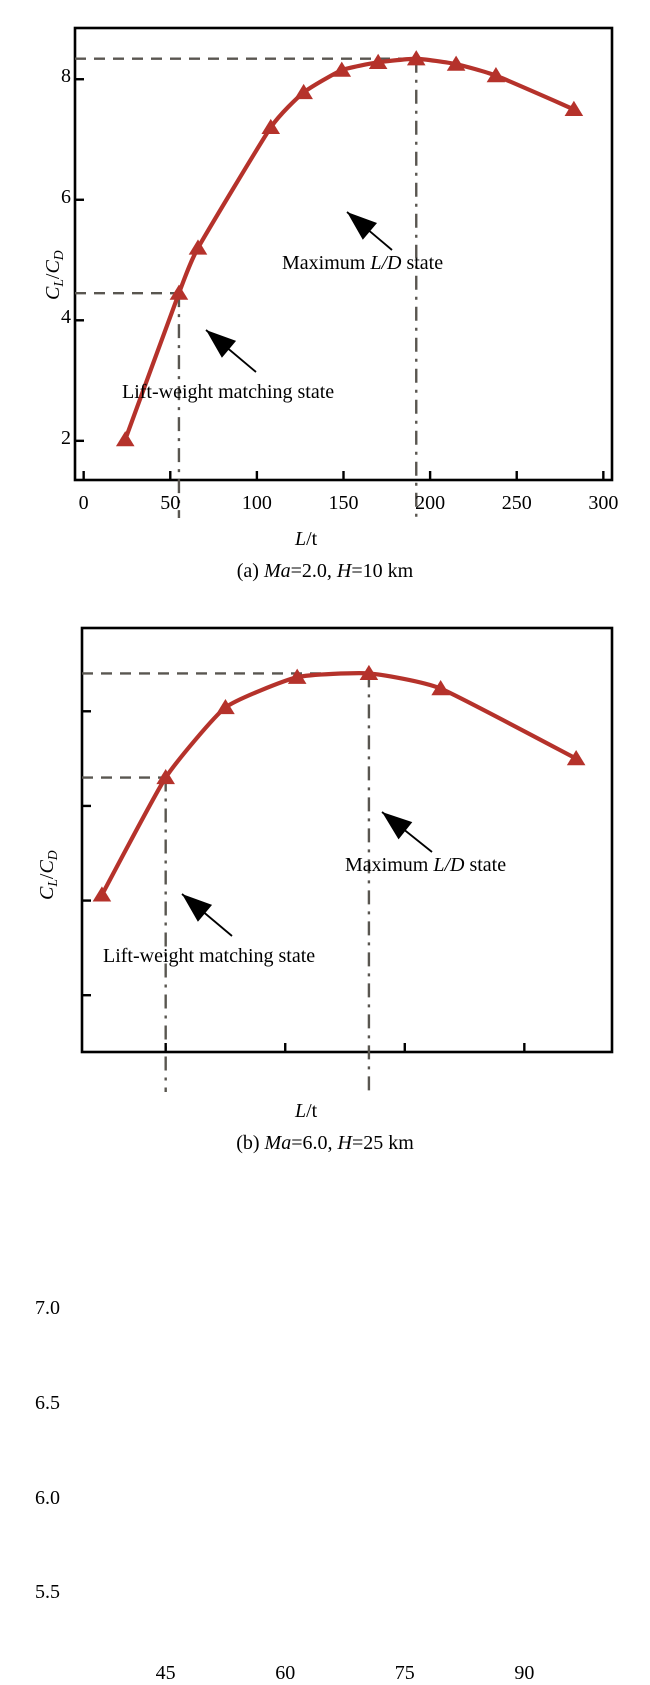 This screenshot has height=1685, width=650. Describe the element at coordinates (344, 571) in the screenshot. I see `caption-a-h: H` at that location.